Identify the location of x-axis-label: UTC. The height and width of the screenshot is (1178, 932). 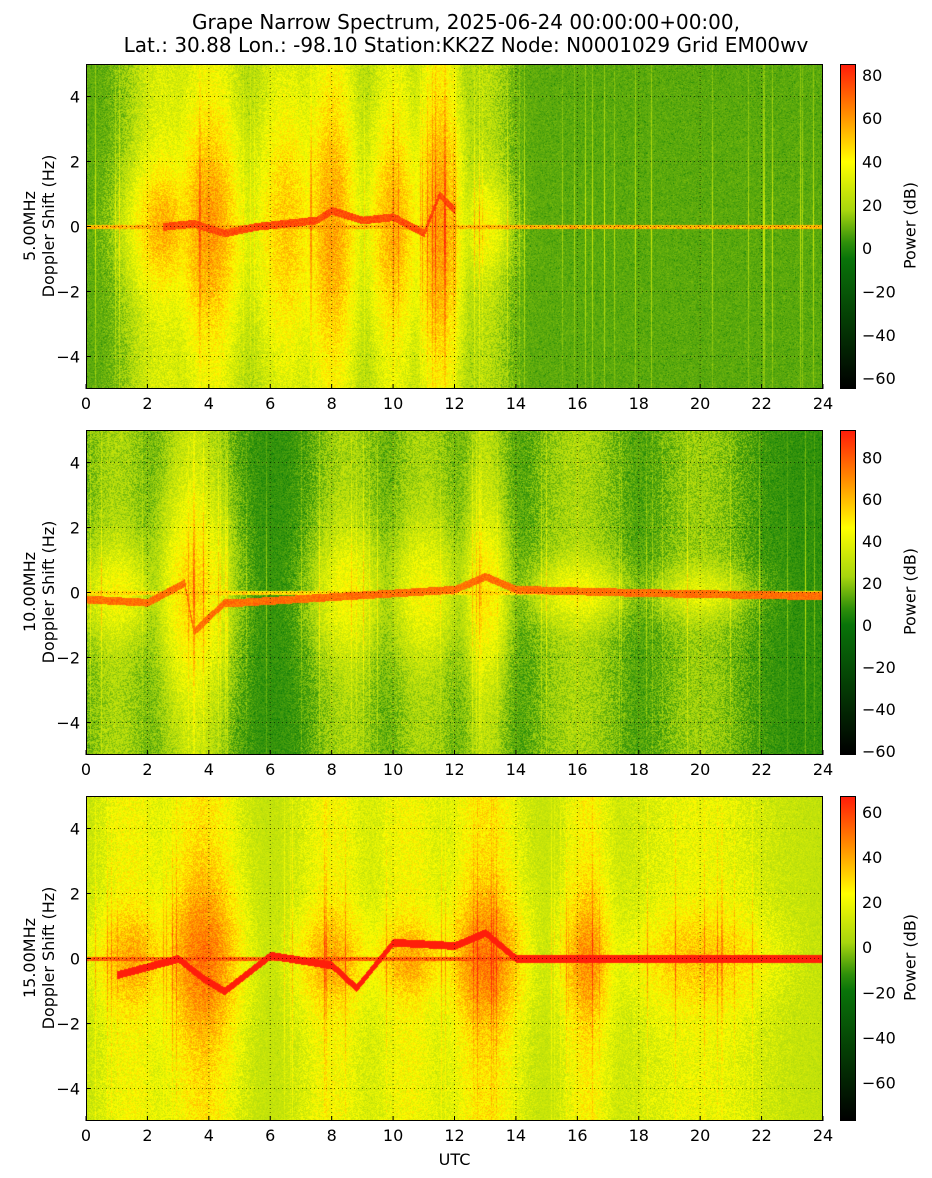
(454, 1159).